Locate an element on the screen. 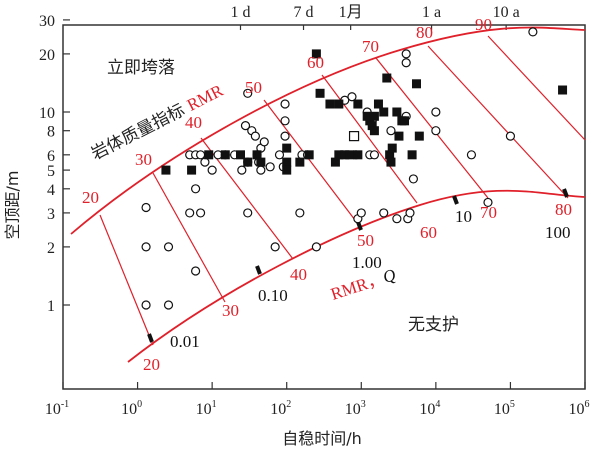  q-value-label: 10 is located at coordinates (463, 216).